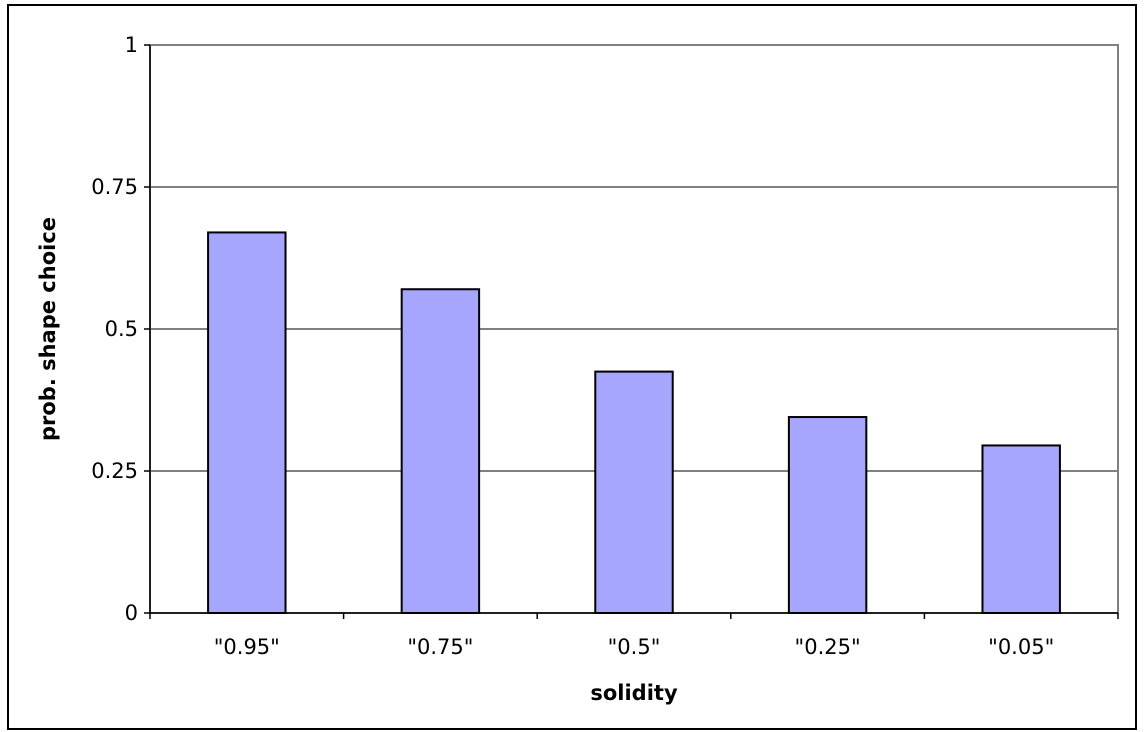 The width and height of the screenshot is (1144, 732). I want to click on x-axis-title: solidity, so click(634, 693).